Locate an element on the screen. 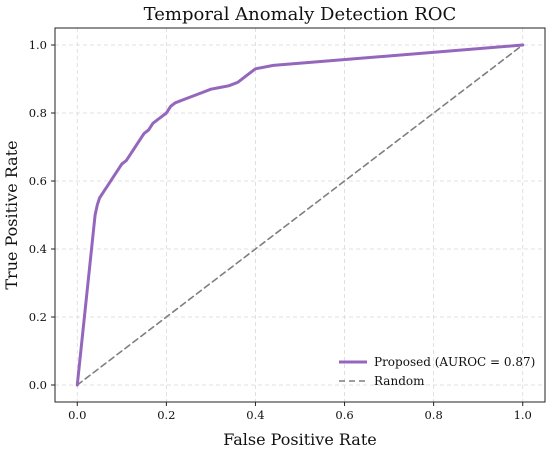 The width and height of the screenshot is (550, 450). x-axis-label: False Positive Rate is located at coordinates (300, 439).